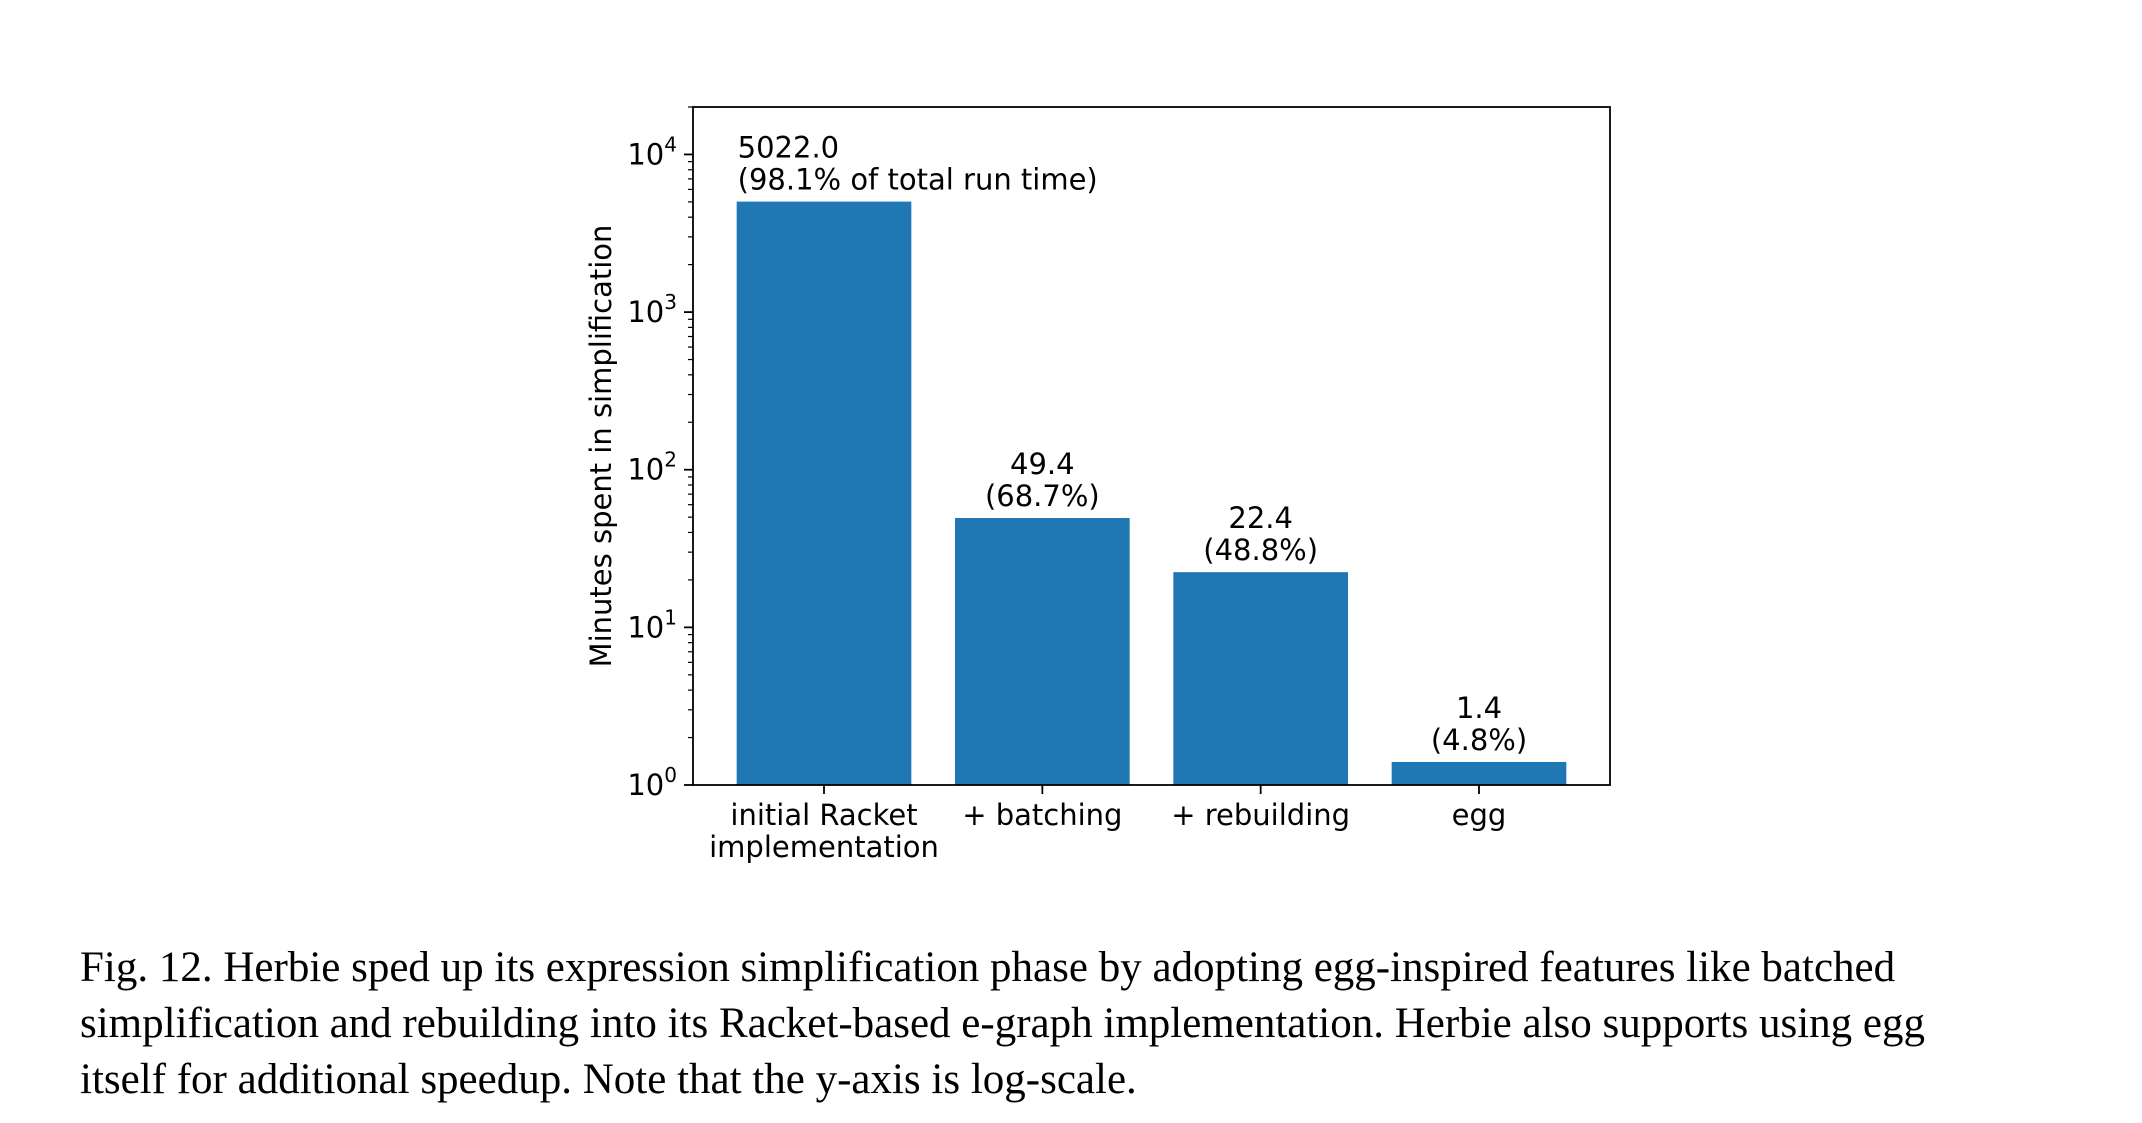  What do you see at coordinates (1042, 496) in the screenshot?
I see `bar-percent-label: (68.7%)` at bounding box center [1042, 496].